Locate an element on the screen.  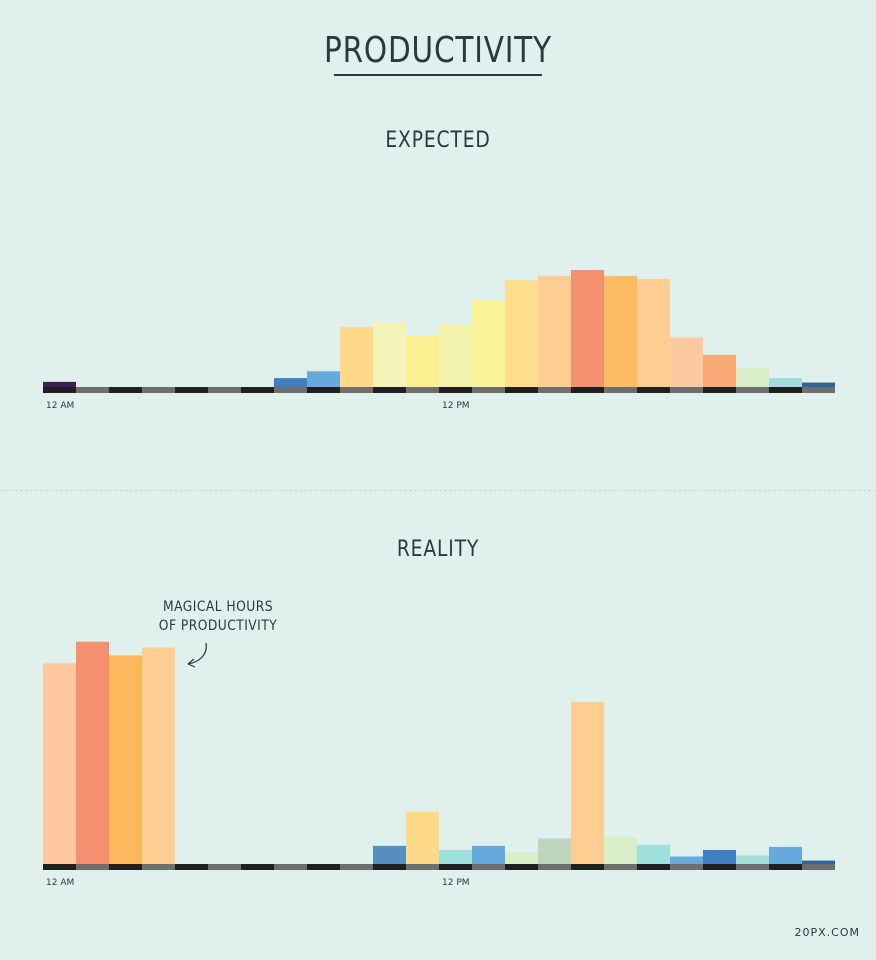
annotation-line-2: OF PRODUCTIVITY is located at coordinates (218, 626).